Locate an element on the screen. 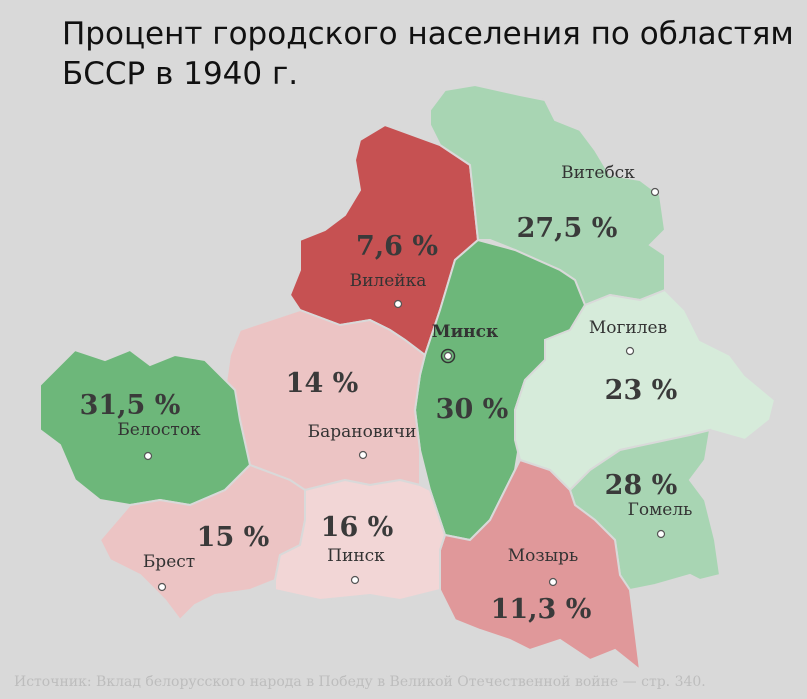 The image size is (807, 699). region-name: Барановичи is located at coordinates (362, 432).